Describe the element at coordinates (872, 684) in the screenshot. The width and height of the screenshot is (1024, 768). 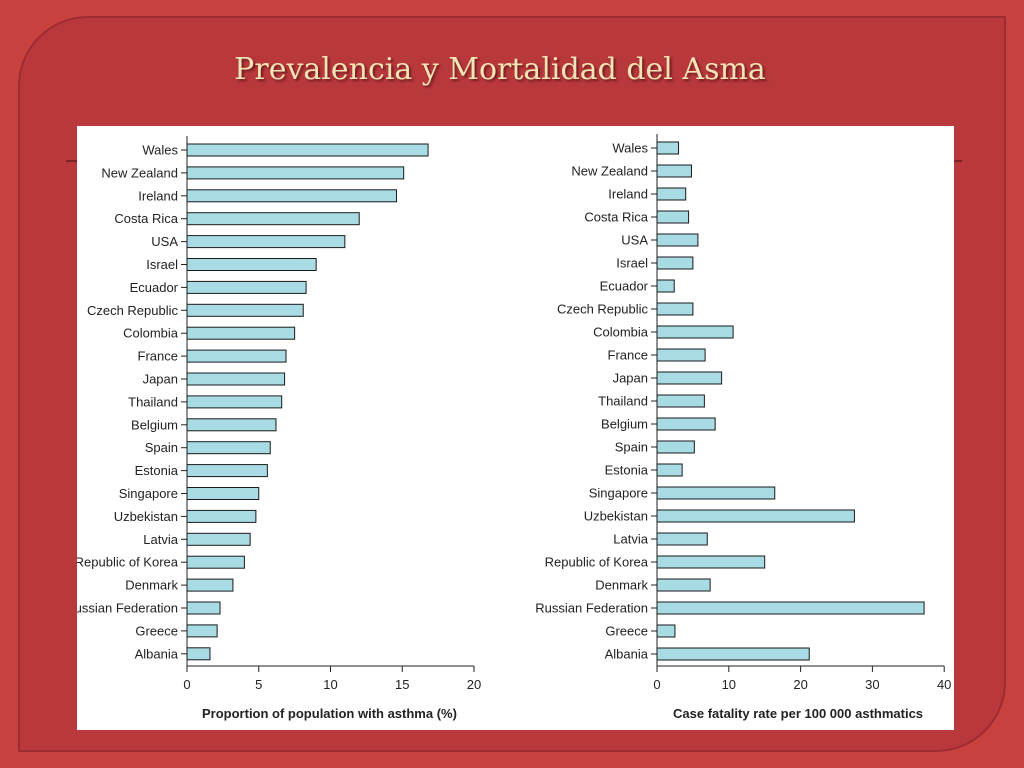
I see `fatality-x-tick-label: 30` at that location.